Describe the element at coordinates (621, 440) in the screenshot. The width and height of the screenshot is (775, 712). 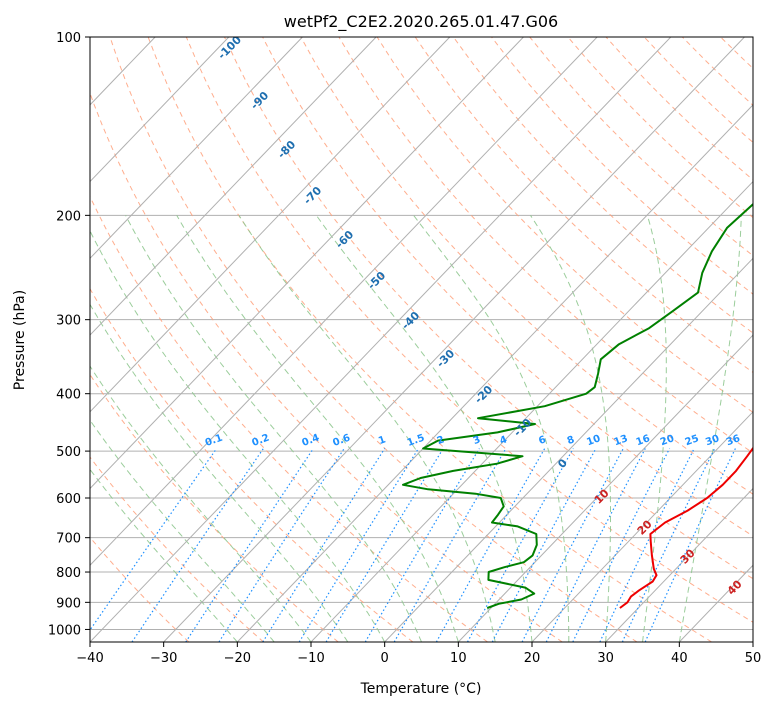
I see `mixing-ratio-label: 13` at that location.